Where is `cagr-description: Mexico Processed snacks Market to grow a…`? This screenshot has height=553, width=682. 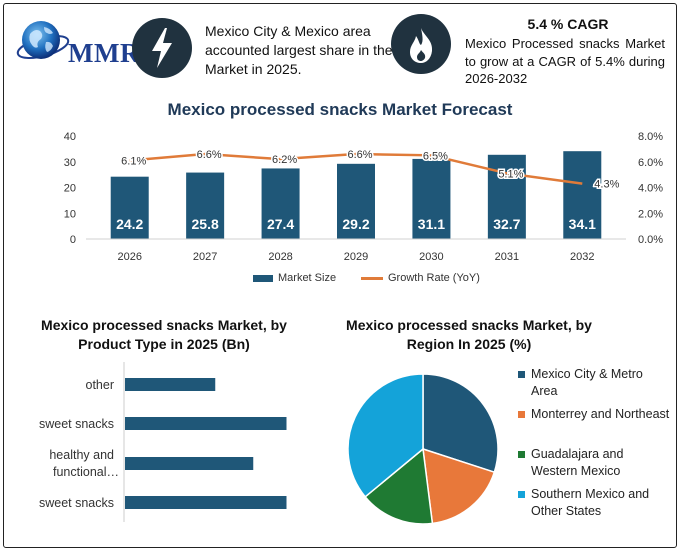
cagr-description: Mexico Processed snacks Market to grow a… is located at coordinates (565, 61).